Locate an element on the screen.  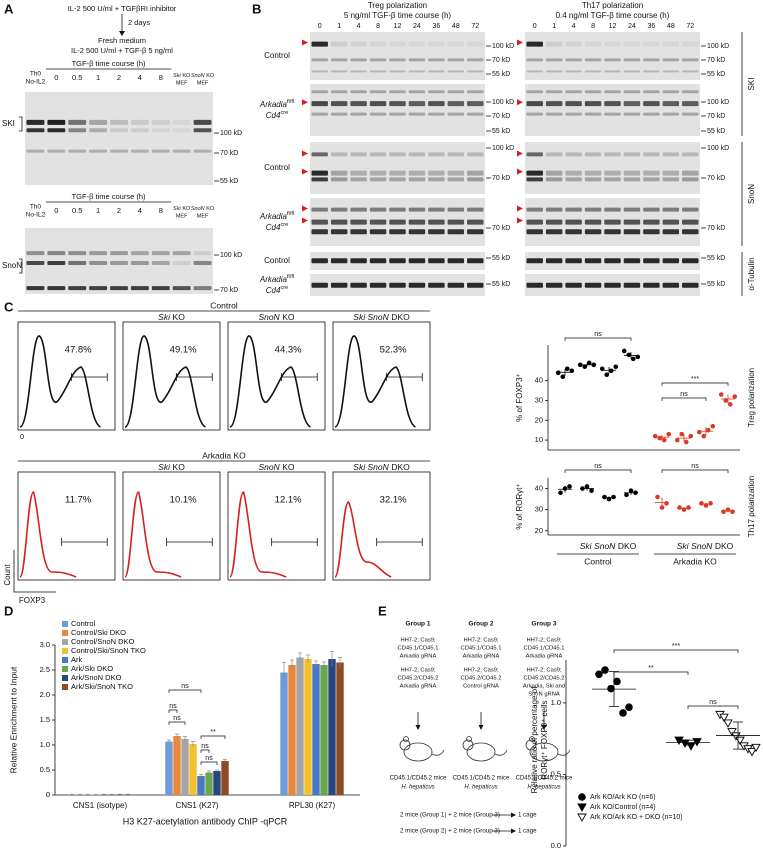
histogram-curve is located at coordinates (165, 381).